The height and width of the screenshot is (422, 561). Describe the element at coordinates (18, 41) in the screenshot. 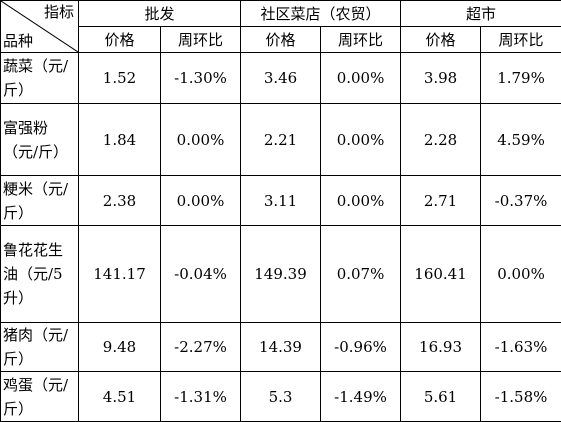

I see `corner-bottom: 品种` at that location.